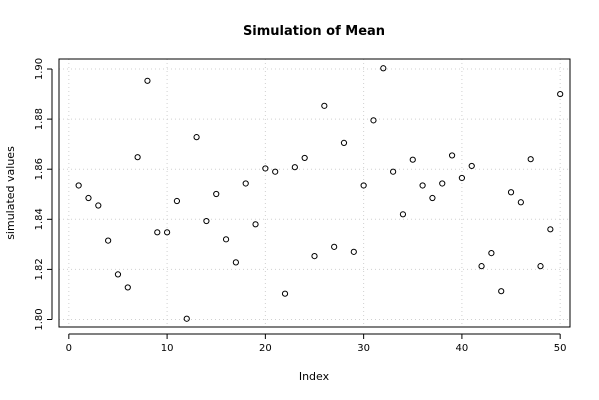  Describe the element at coordinates (69, 348) in the screenshot. I see `x-tick-label: 0` at that location.